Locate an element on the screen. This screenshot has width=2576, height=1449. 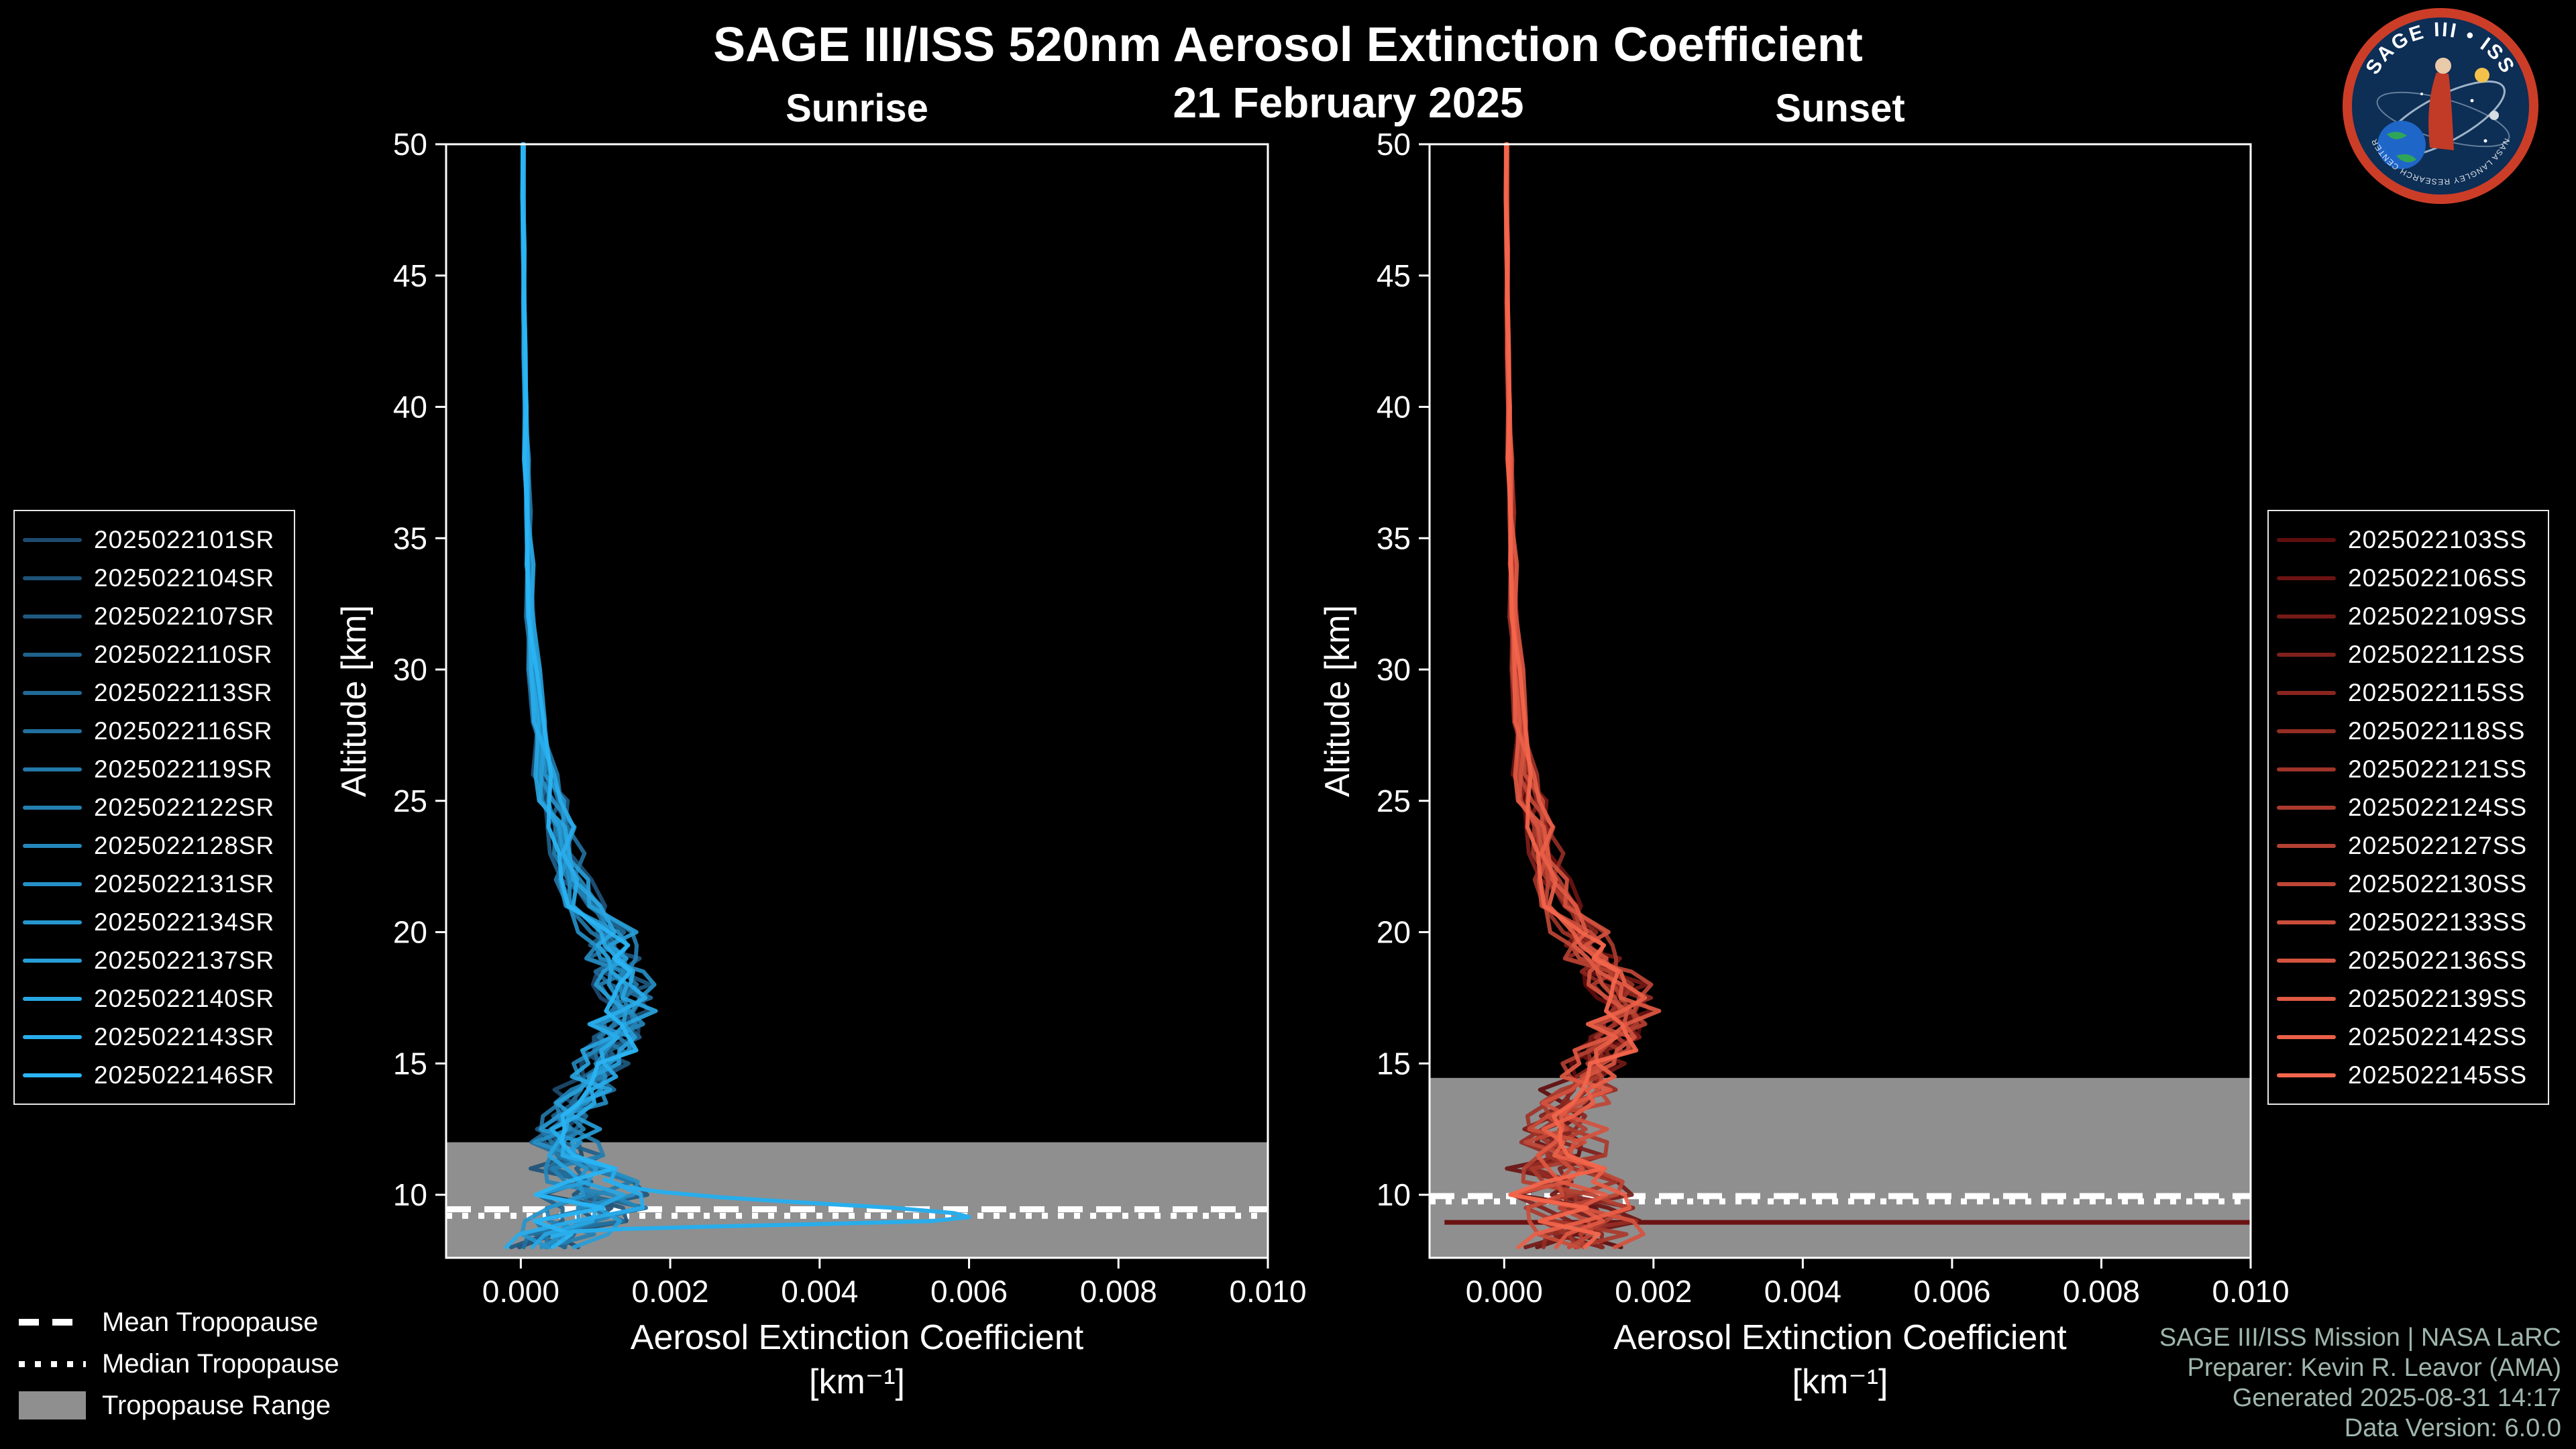
legend-item: 2025022130SS is located at coordinates (2408, 884).